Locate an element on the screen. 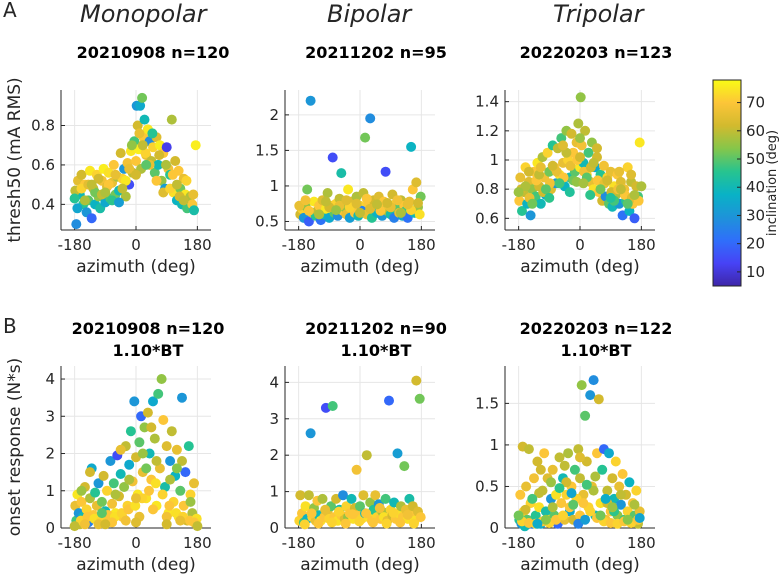 The height and width of the screenshot is (576, 784). panel-letter-b: B is located at coordinates (10, 326).